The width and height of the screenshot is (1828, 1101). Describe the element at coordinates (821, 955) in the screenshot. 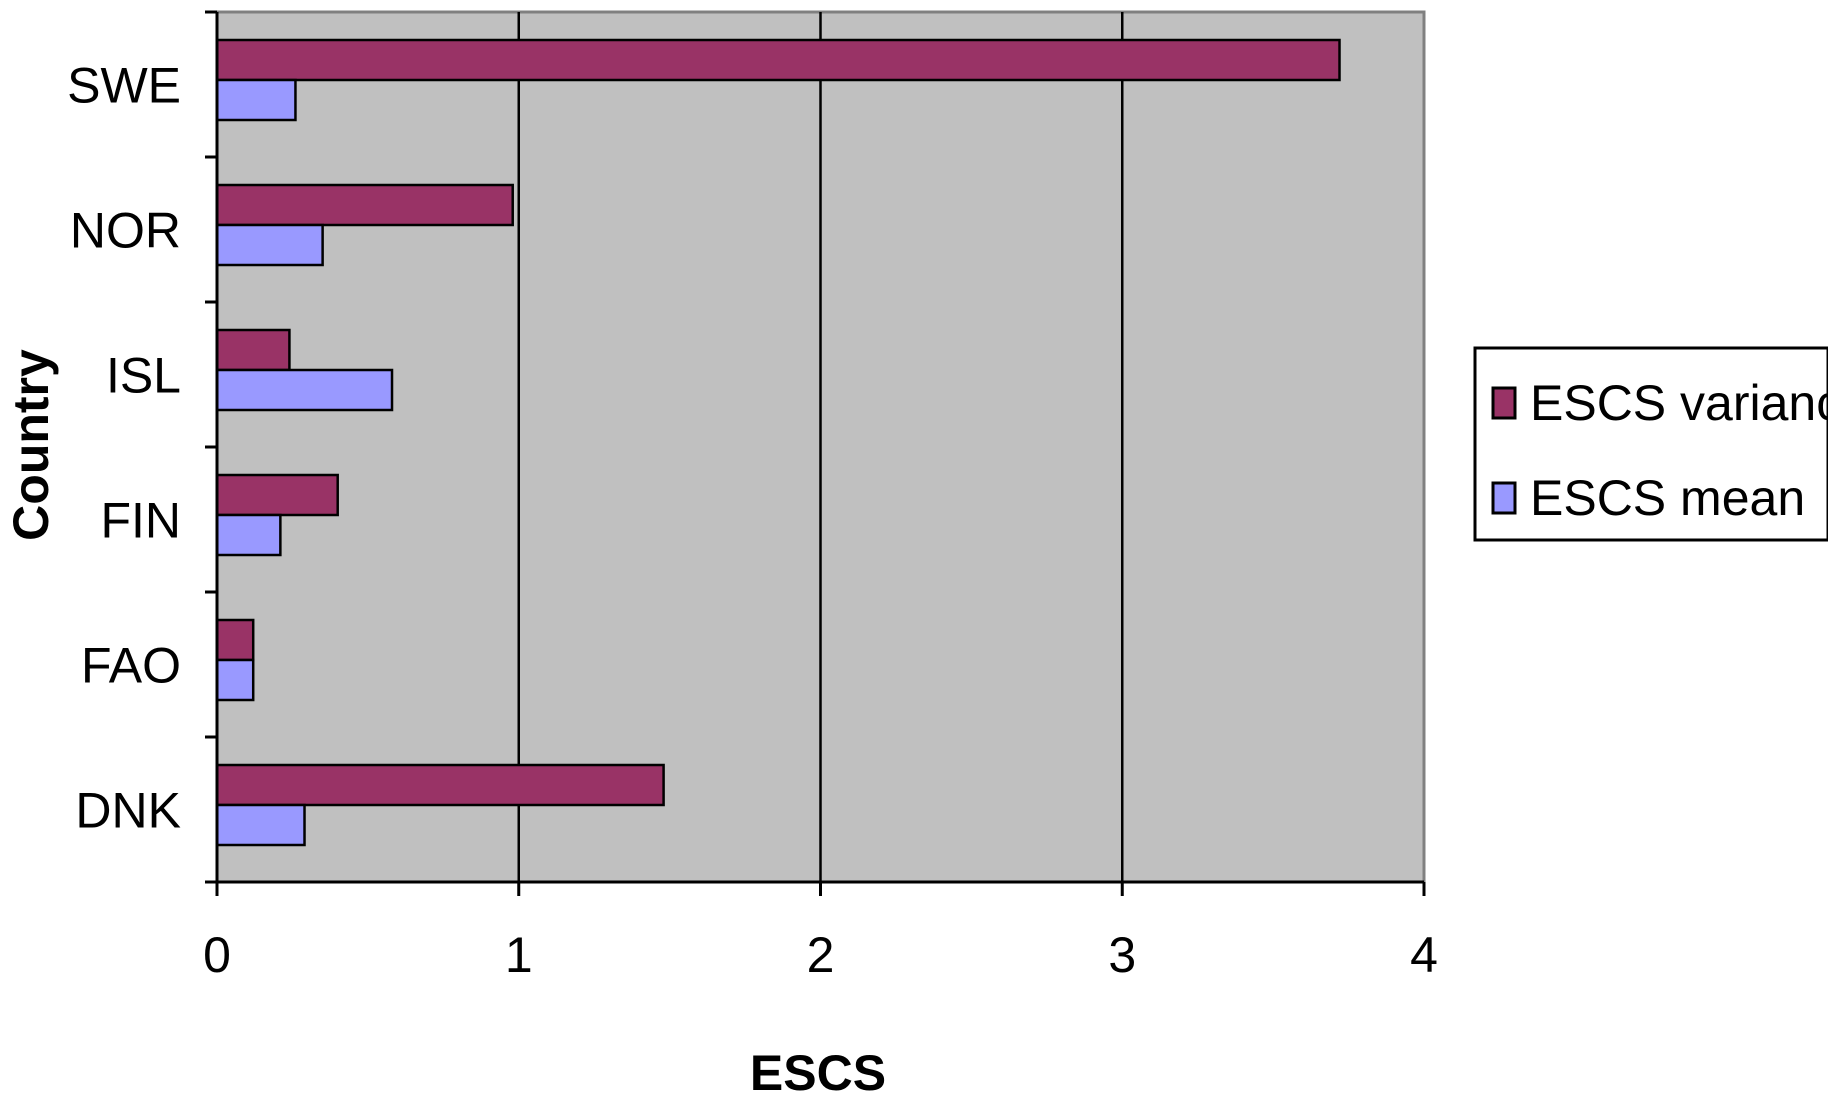

I see `x-tick-label-2: 2` at that location.